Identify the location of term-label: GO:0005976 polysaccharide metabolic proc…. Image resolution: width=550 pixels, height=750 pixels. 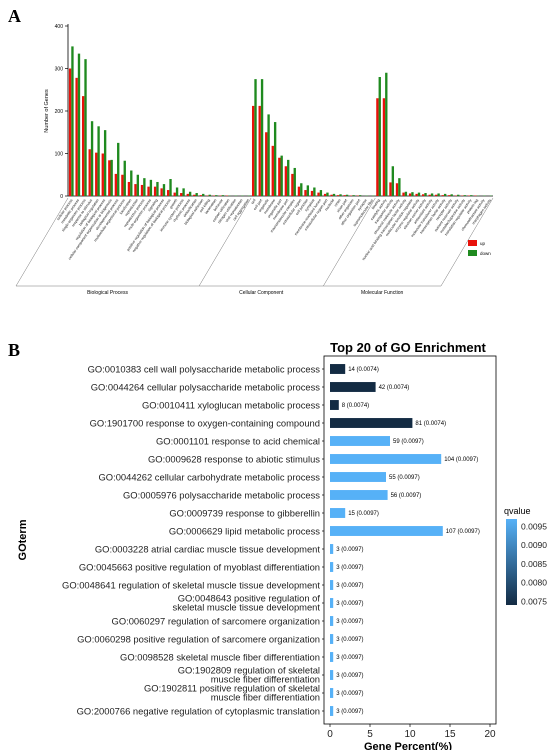
(221, 495).